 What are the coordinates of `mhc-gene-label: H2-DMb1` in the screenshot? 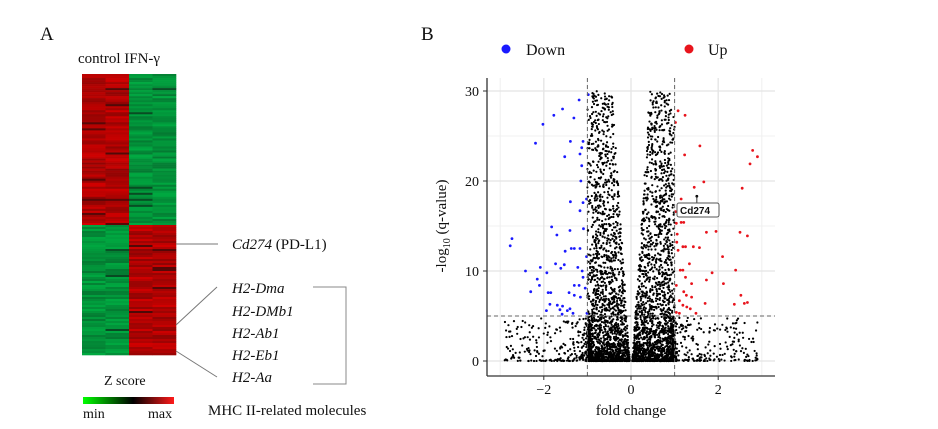 It's located at (262, 312).